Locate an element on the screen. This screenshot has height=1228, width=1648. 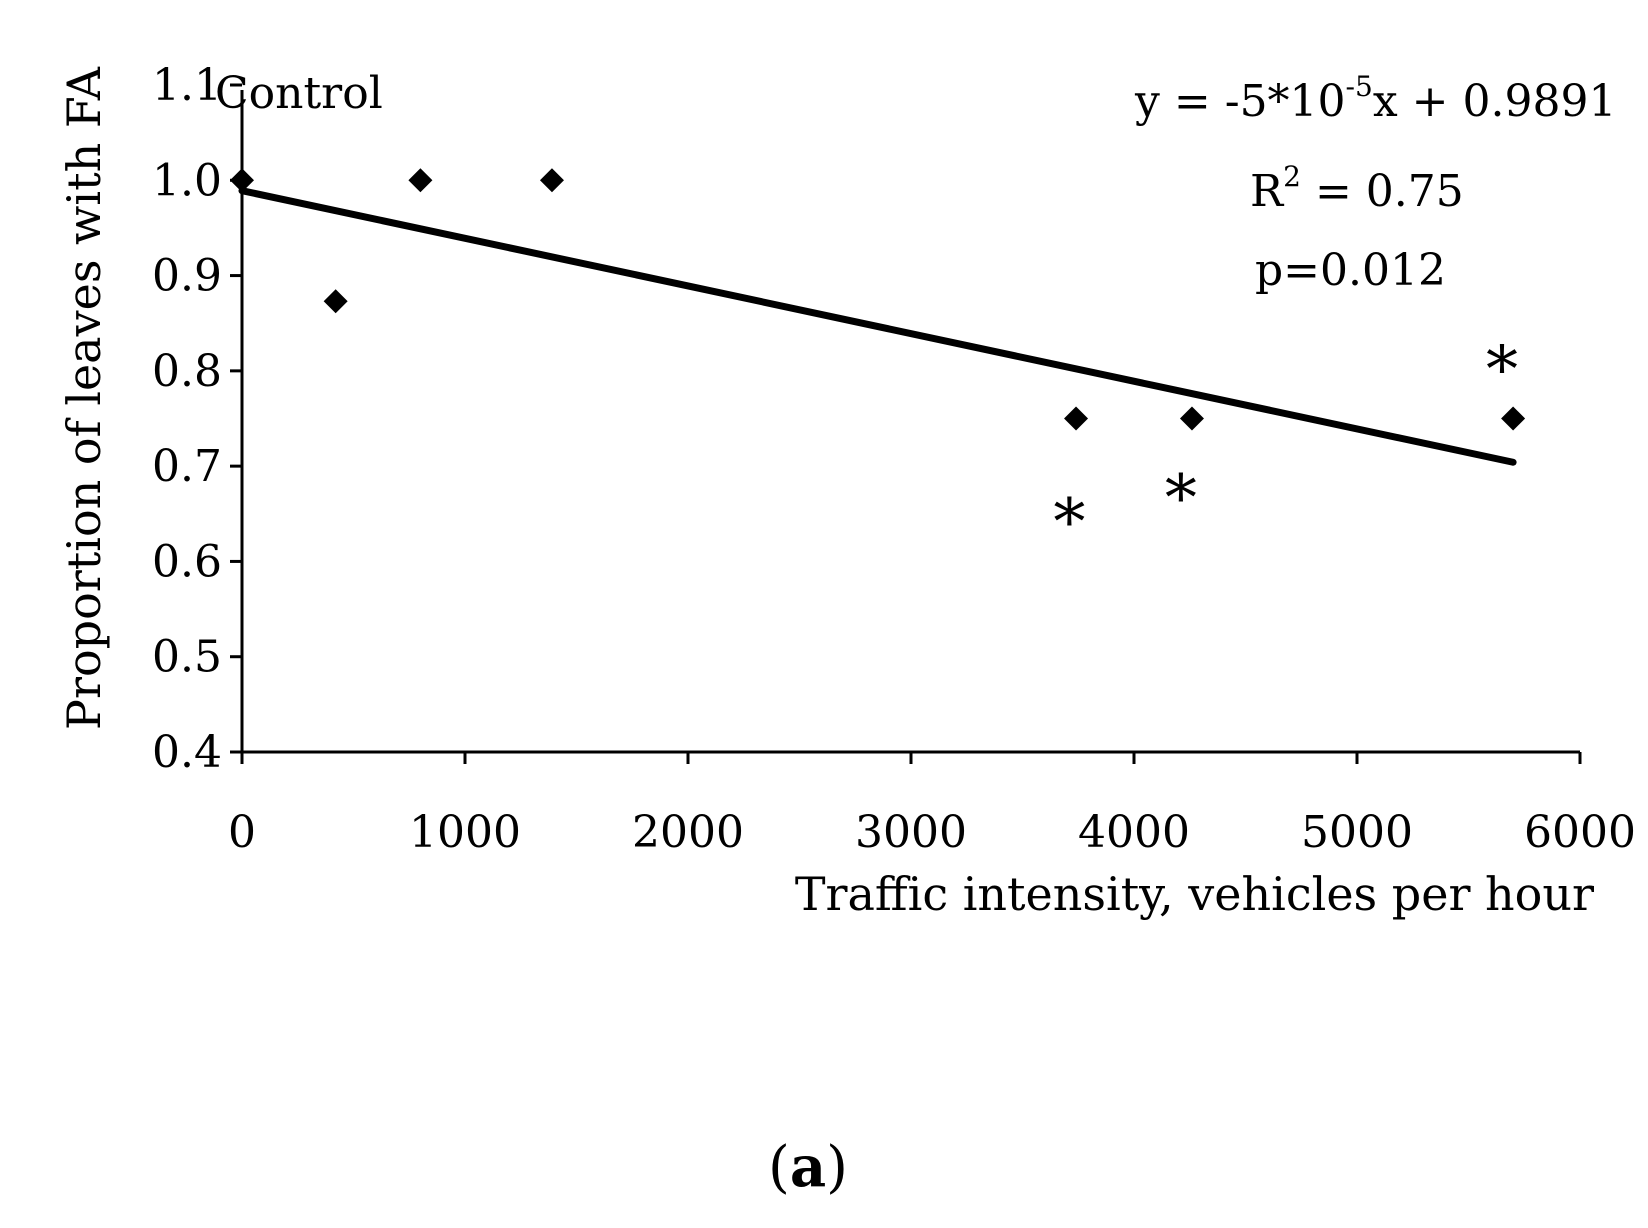
equation-suffix: x + 0.9891 is located at coordinates (1495, 101).